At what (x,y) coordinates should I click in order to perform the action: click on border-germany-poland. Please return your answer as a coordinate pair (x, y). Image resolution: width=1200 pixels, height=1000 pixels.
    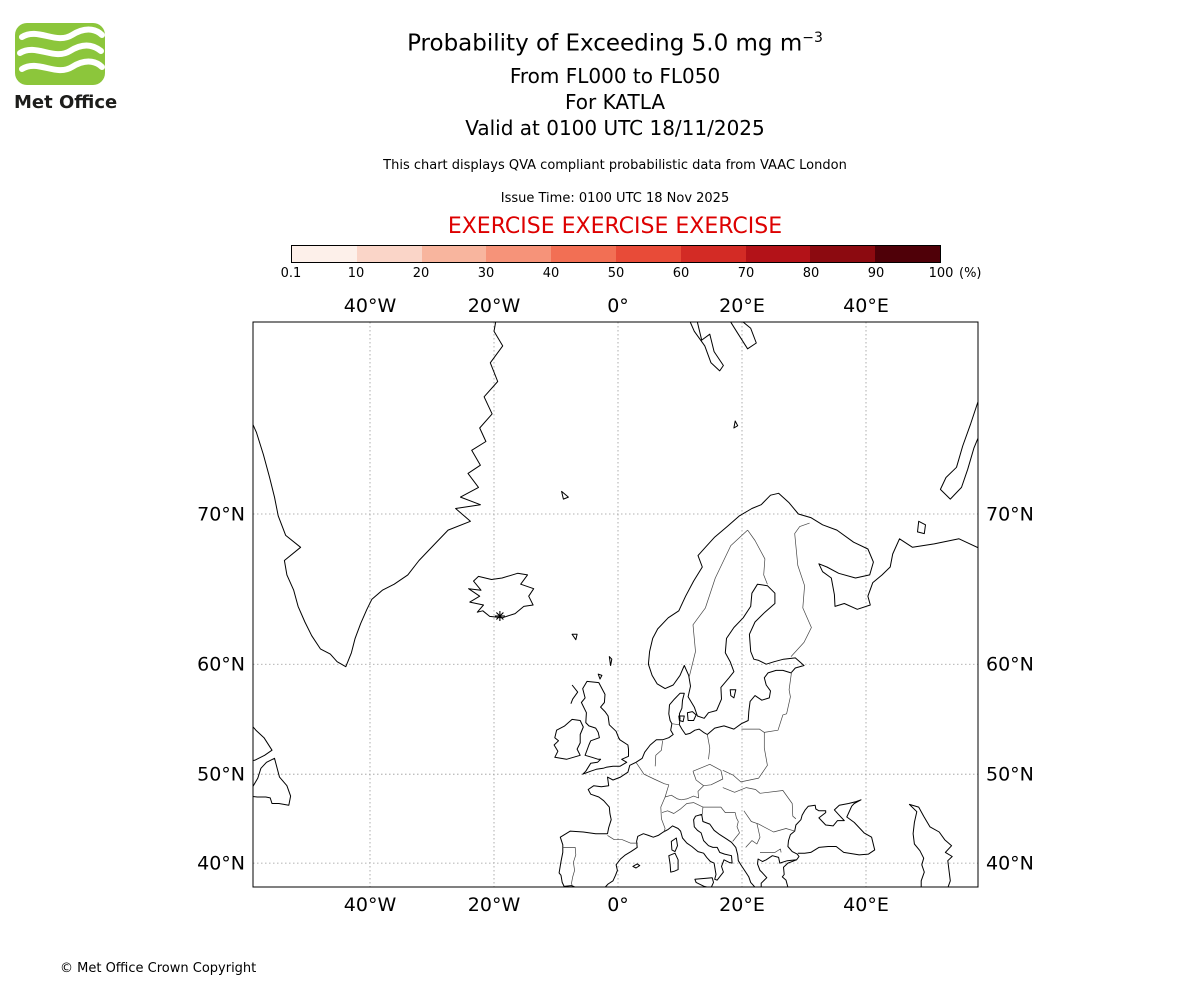
    Looking at the image, I should click on (708, 747).